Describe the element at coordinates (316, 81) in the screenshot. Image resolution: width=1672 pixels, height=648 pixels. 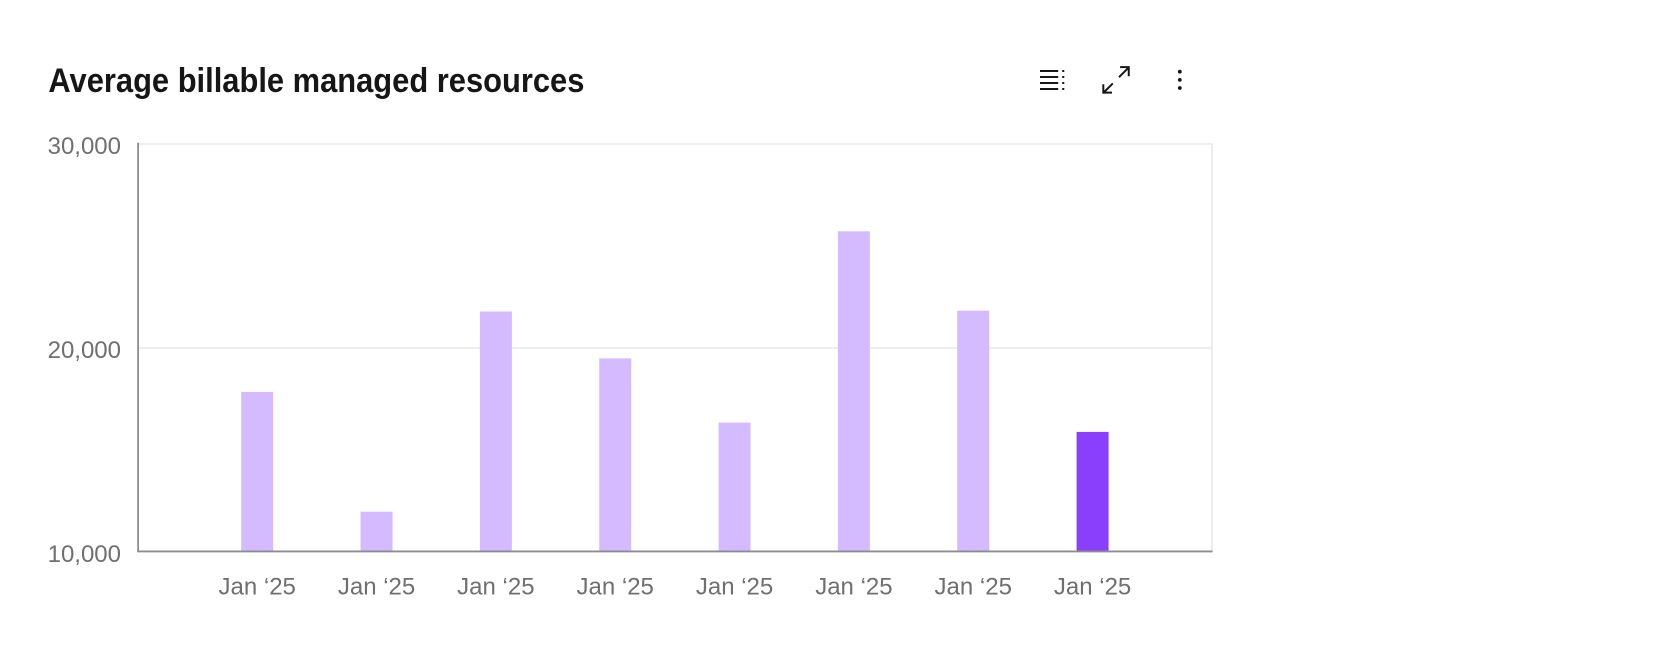
I see `svg-text:Average billable managed resou: Average billable managed resources` at that location.